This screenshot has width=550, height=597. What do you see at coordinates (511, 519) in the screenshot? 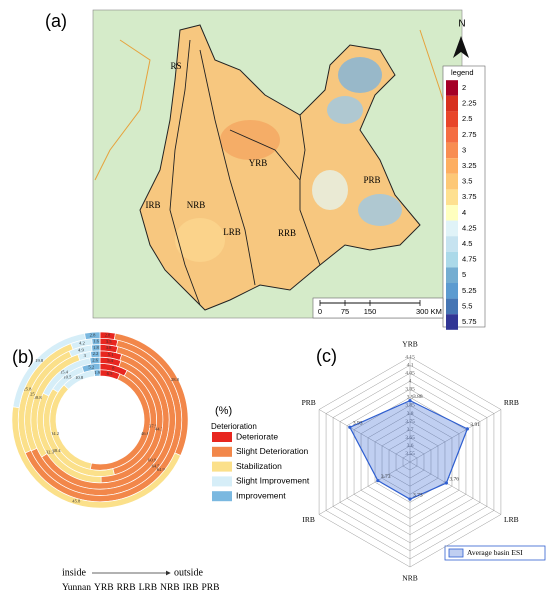
I see `axis-label: LRB` at bounding box center [511, 519].